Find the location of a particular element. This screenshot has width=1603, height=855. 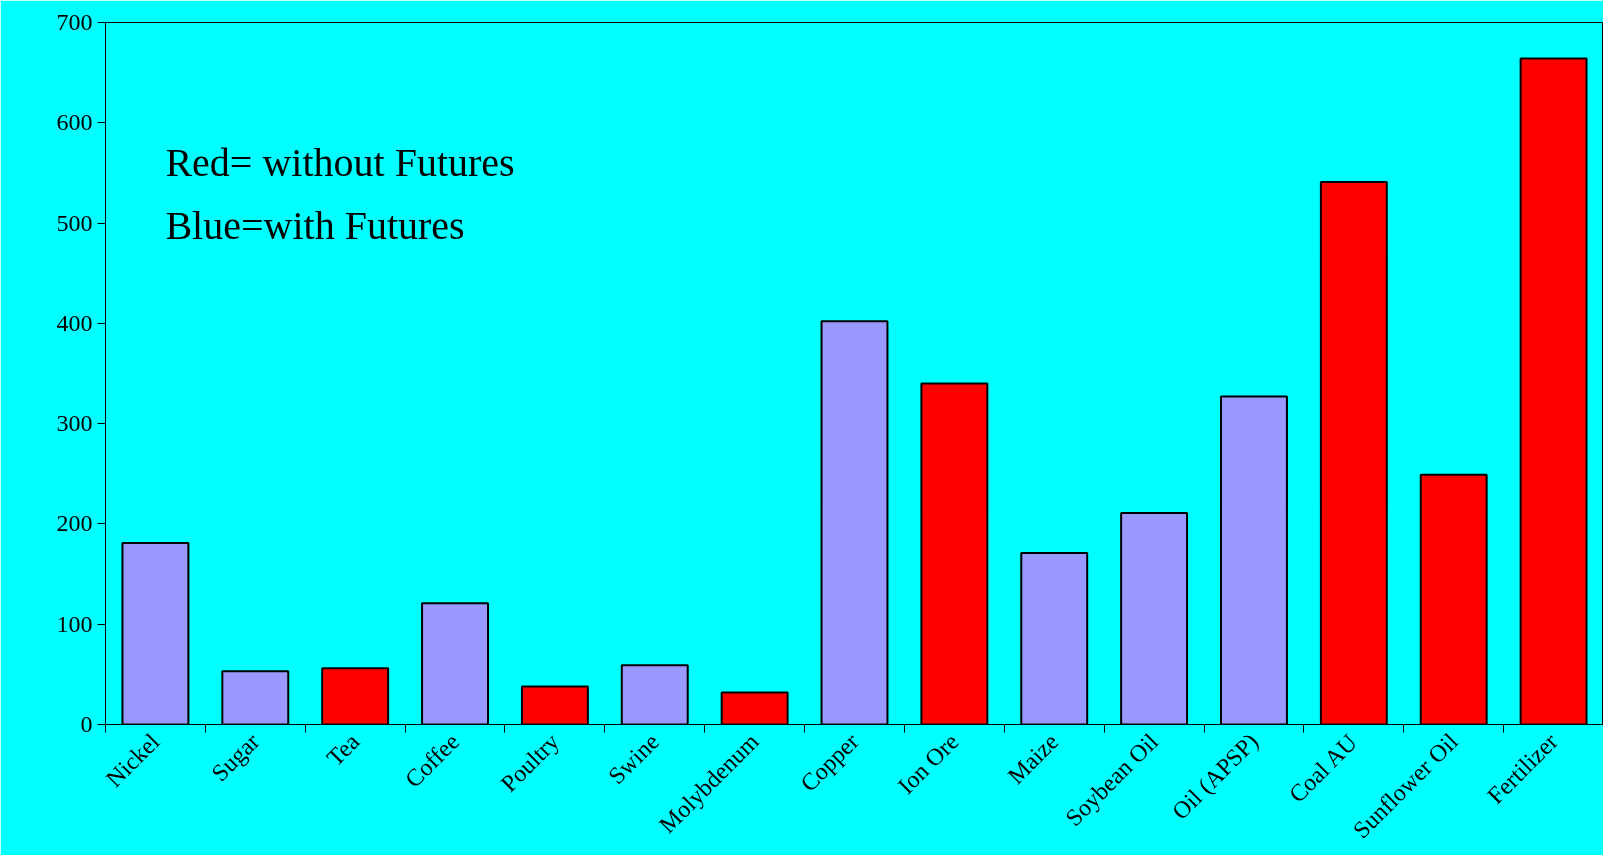

y-tick-label: 0 is located at coordinates (86, 724).